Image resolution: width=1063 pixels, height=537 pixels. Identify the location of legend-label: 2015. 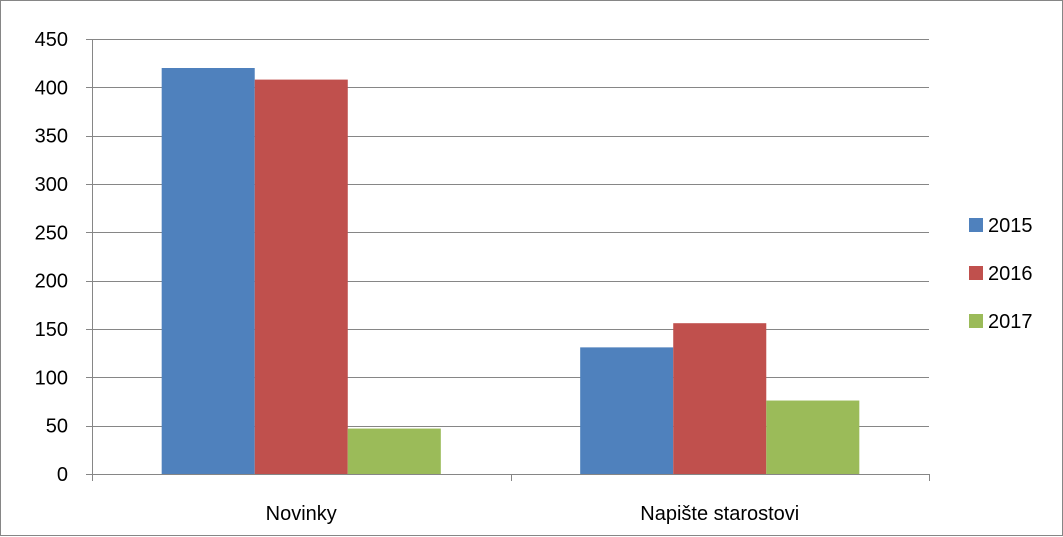
(1010, 226).